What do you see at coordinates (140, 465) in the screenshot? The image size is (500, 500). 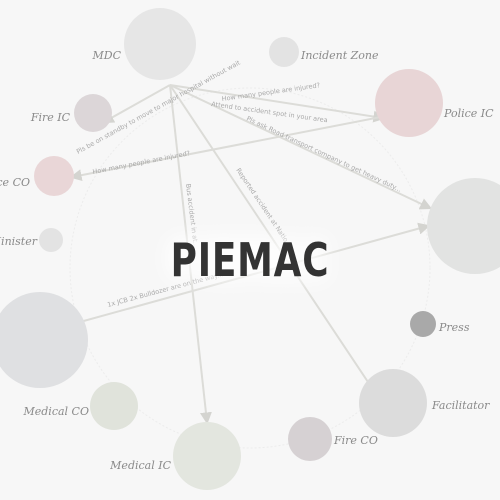 I see `node-label-medical-ic: Medical IC` at bounding box center [140, 465].